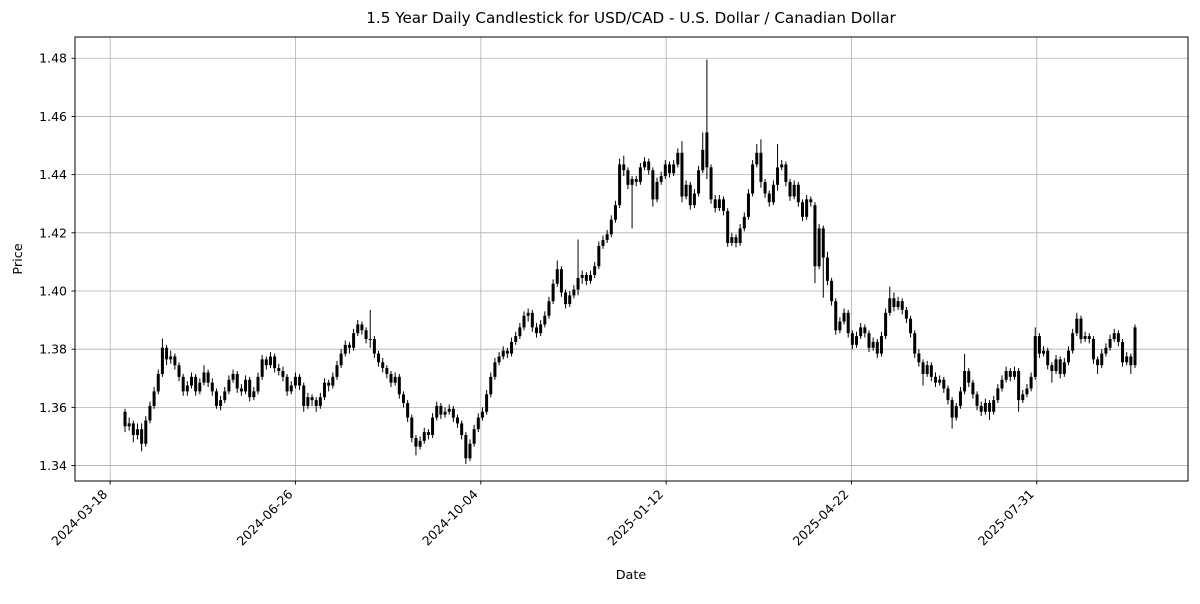 Image resolution: width=1200 pixels, height=604 pixels. What do you see at coordinates (53, 291) in the screenshot?
I see `y-tick-label: 1.40` at bounding box center [53, 291].